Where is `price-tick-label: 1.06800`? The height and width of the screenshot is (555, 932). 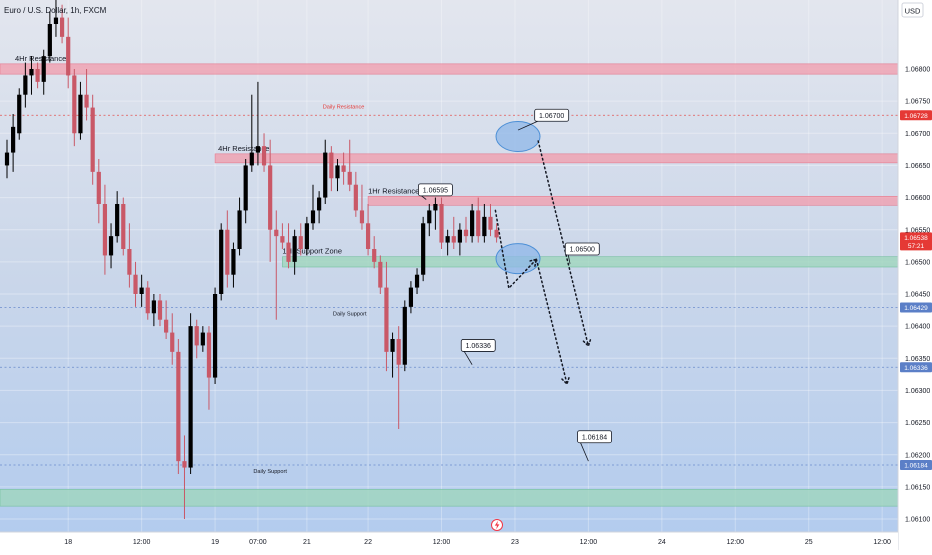 price-tick-label: 1.06800 is located at coordinates (917, 70).